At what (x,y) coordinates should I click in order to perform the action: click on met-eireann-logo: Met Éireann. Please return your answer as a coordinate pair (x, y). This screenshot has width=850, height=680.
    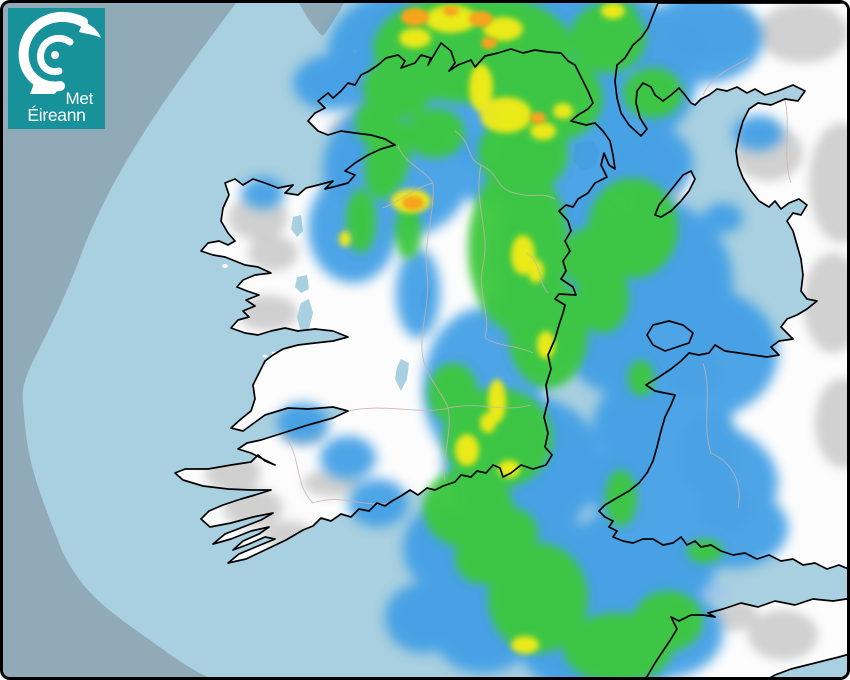
    Looking at the image, I should click on (56, 68).